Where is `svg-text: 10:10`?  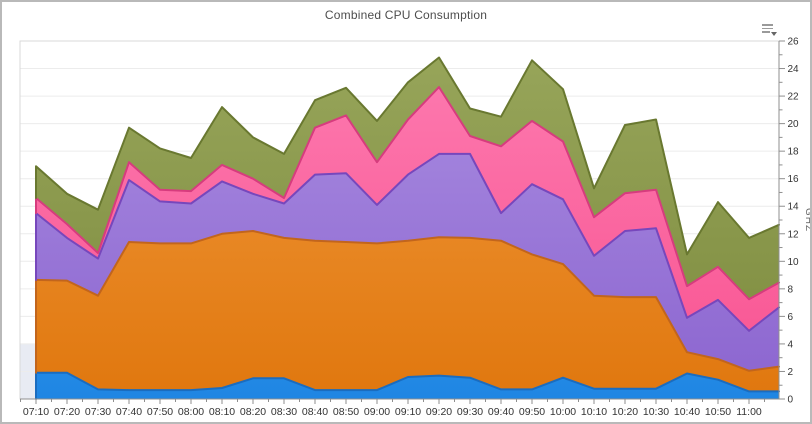
svg-text: 10:10 is located at coordinates (594, 412).